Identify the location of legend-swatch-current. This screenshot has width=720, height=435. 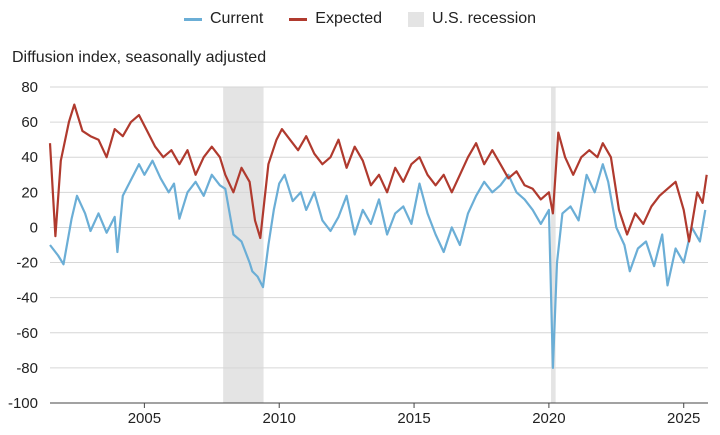
(192, 19).